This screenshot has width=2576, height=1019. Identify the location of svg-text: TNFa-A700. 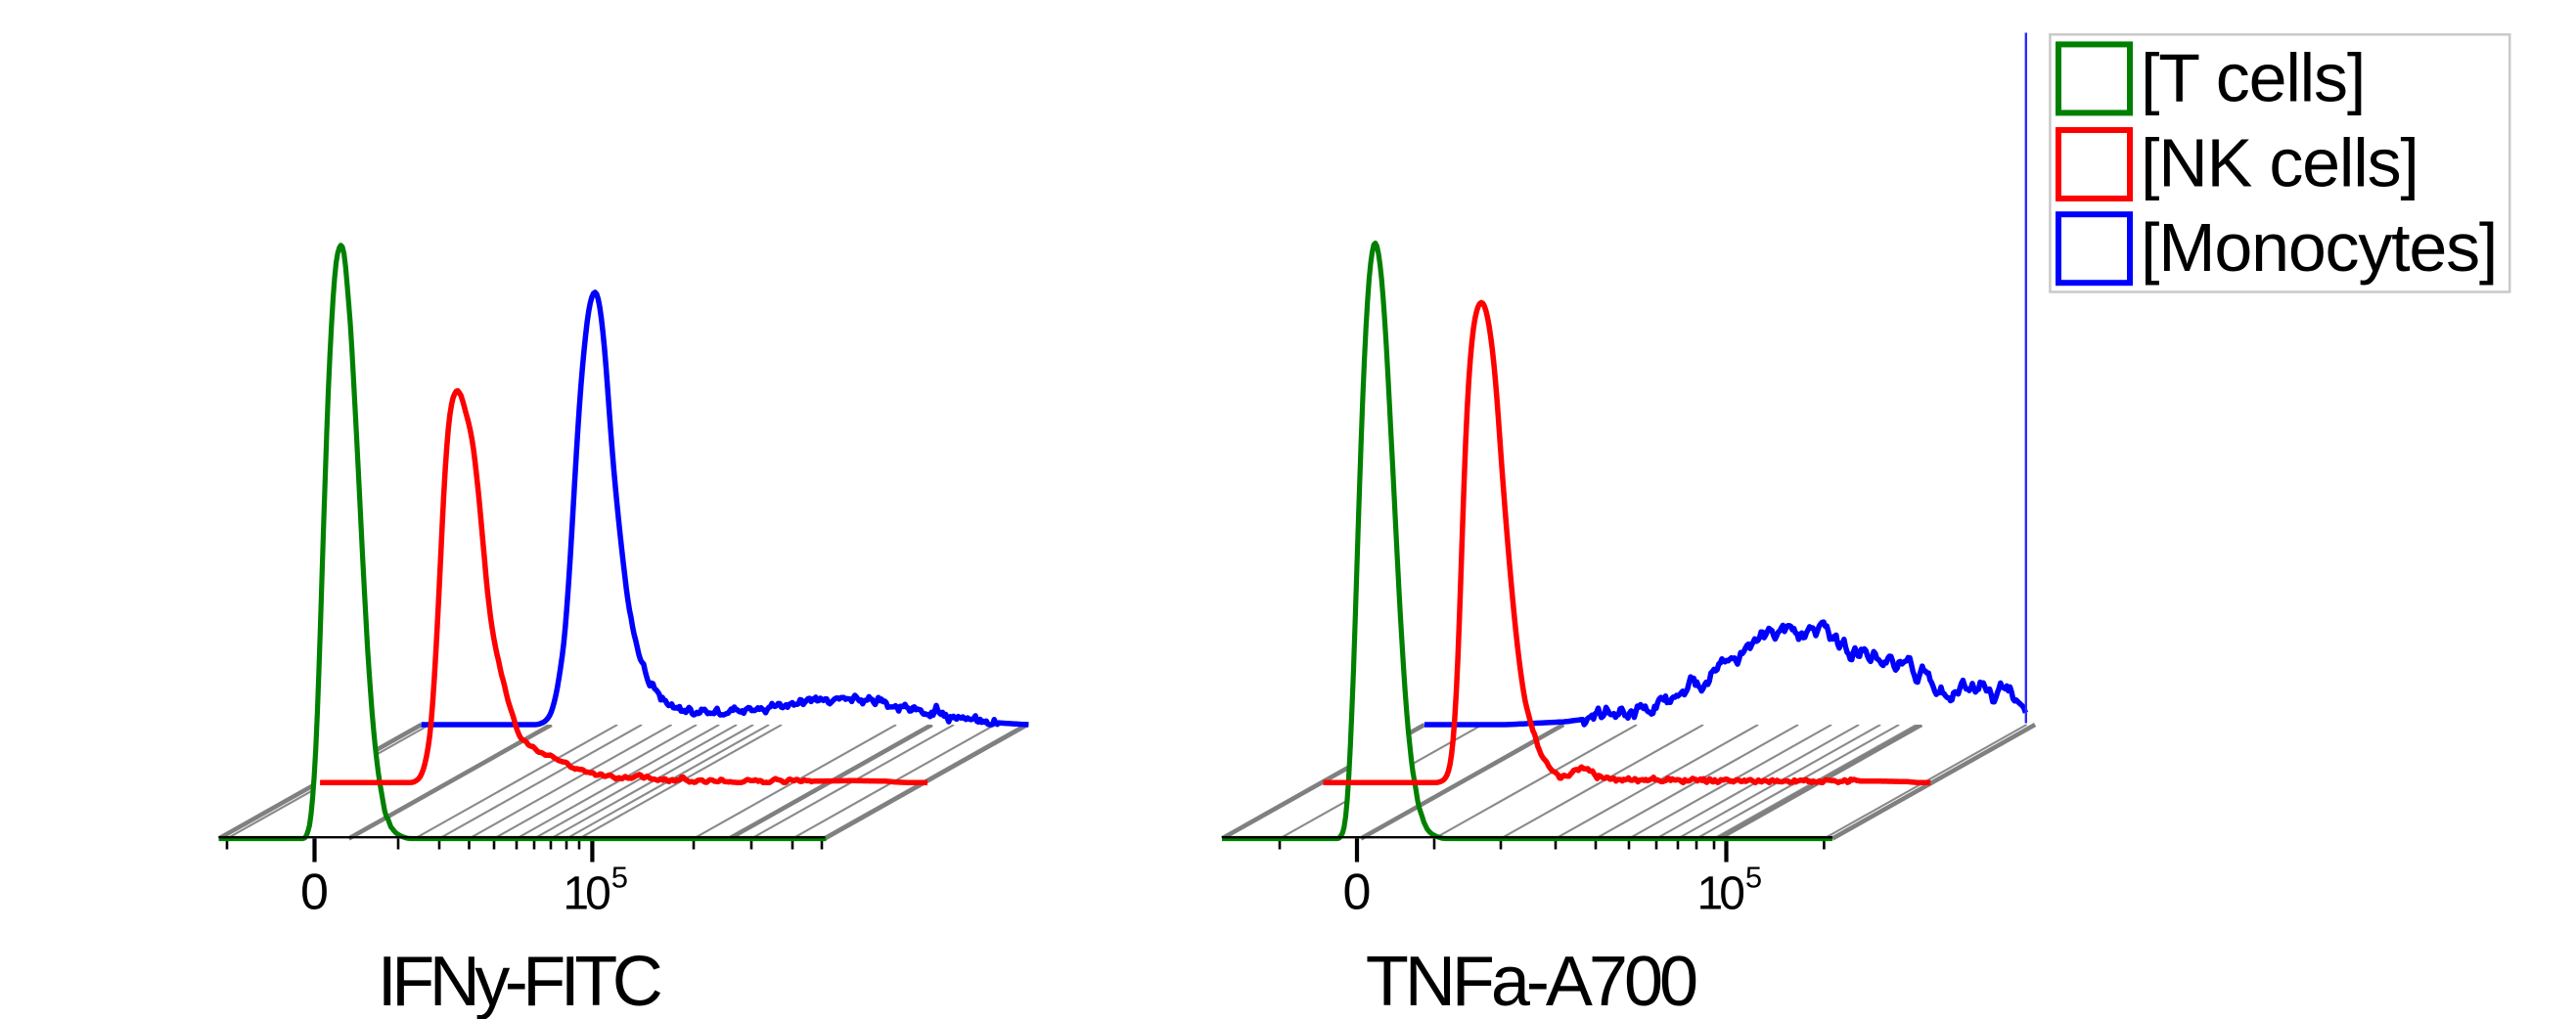
(1531, 981).